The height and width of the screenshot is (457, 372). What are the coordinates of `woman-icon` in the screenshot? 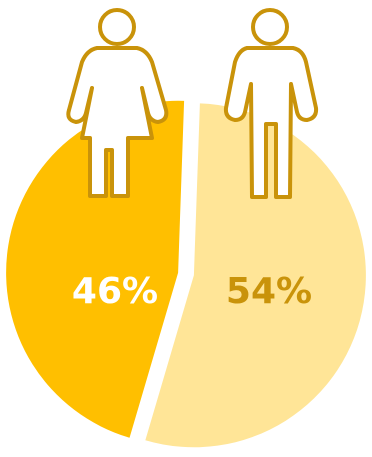 It's located at (117, 103).